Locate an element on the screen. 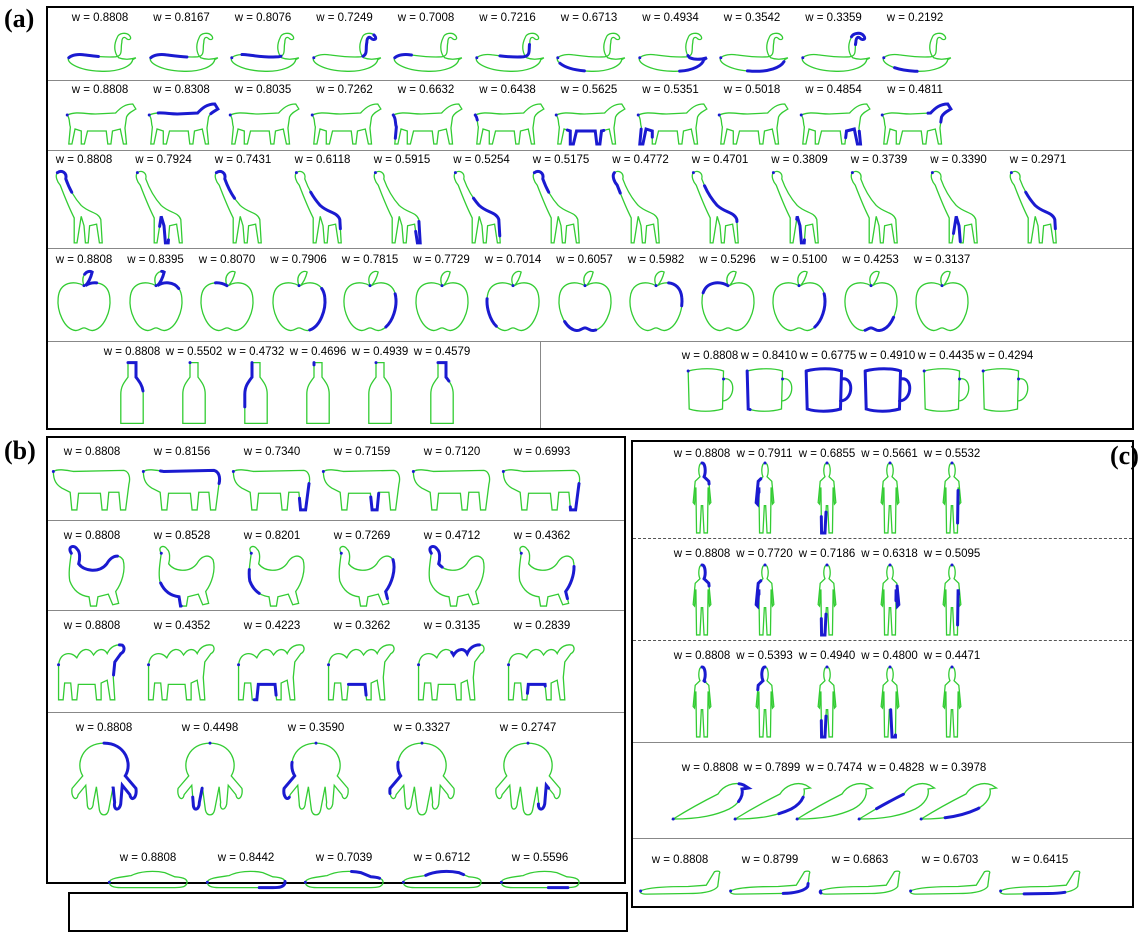 This screenshot has width=1145, height=932. weight-label: w = 0.8070 is located at coordinates (227, 260).